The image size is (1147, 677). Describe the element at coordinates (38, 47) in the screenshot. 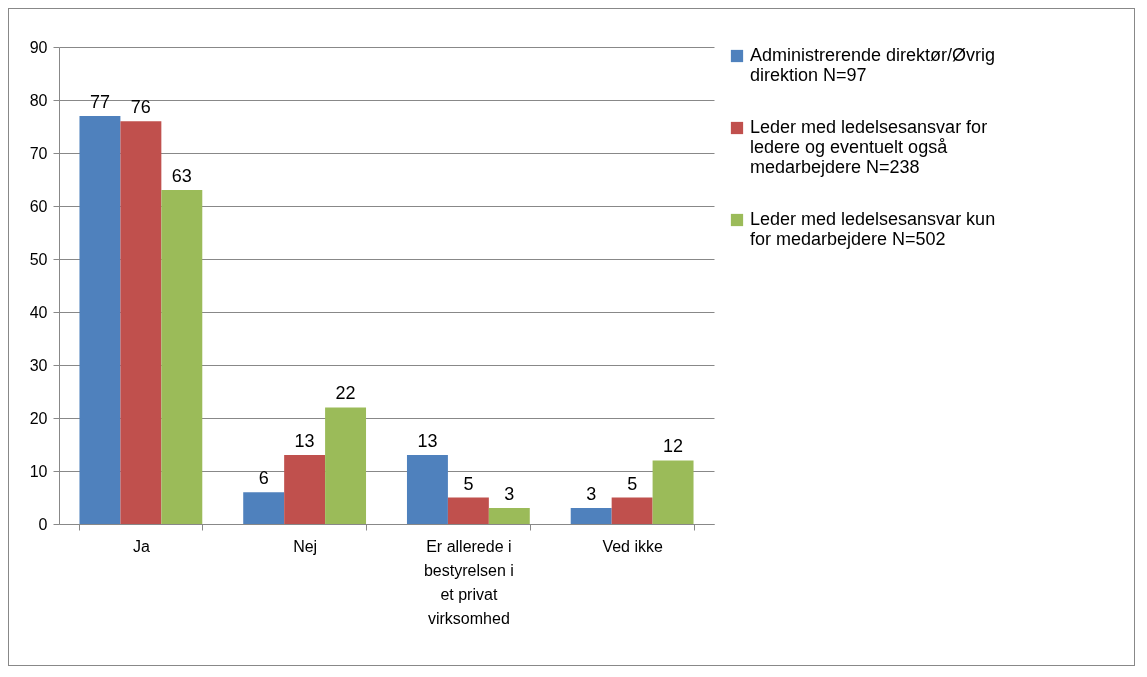

I see `y-tick-label: 90` at that location.